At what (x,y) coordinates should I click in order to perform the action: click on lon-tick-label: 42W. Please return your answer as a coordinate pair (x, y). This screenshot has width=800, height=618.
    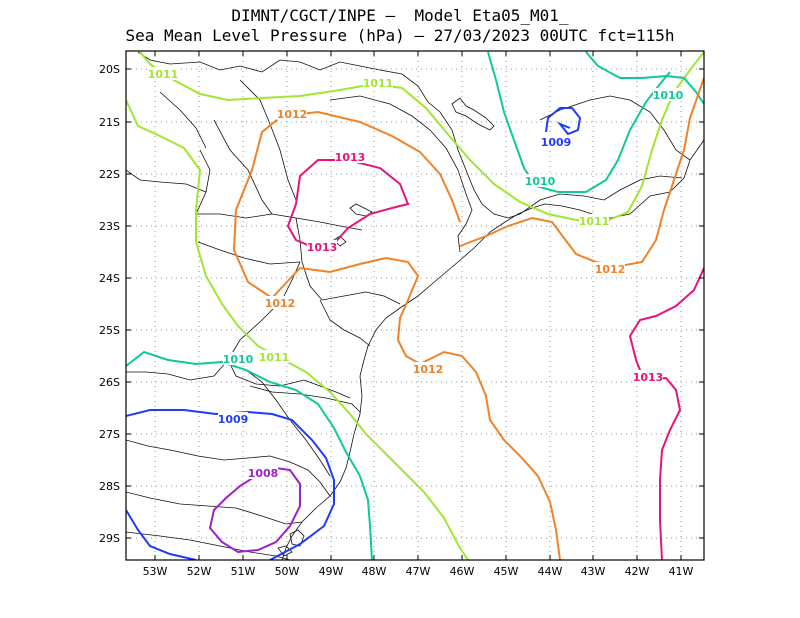
    Looking at the image, I should click on (637, 571).